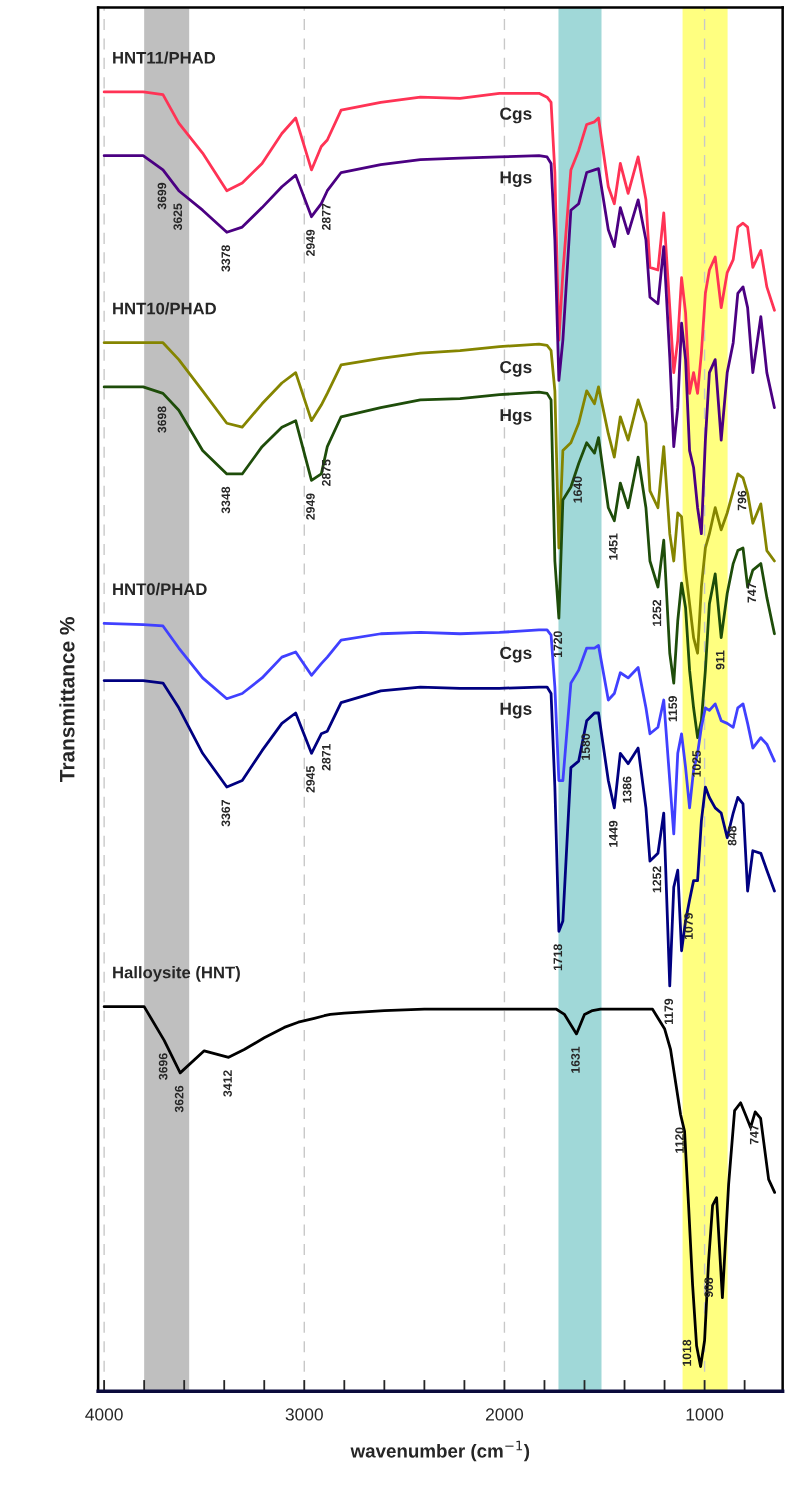  What do you see at coordinates (679, 1140) in the screenshot?
I see `annotation: 1120` at bounding box center [679, 1140].